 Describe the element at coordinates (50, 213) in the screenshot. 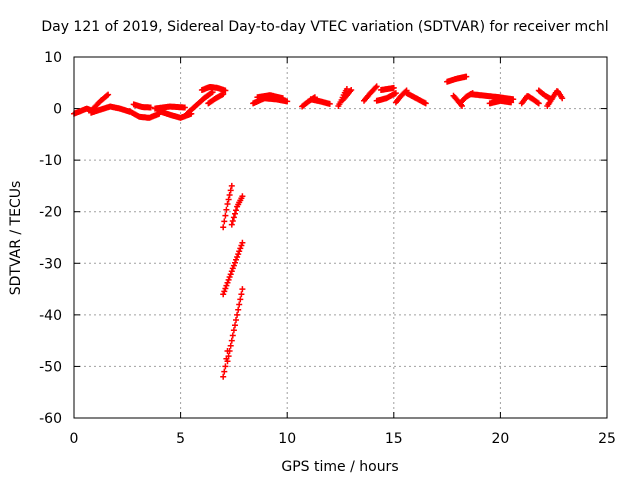

I see `y-tick-label: -20` at that location.